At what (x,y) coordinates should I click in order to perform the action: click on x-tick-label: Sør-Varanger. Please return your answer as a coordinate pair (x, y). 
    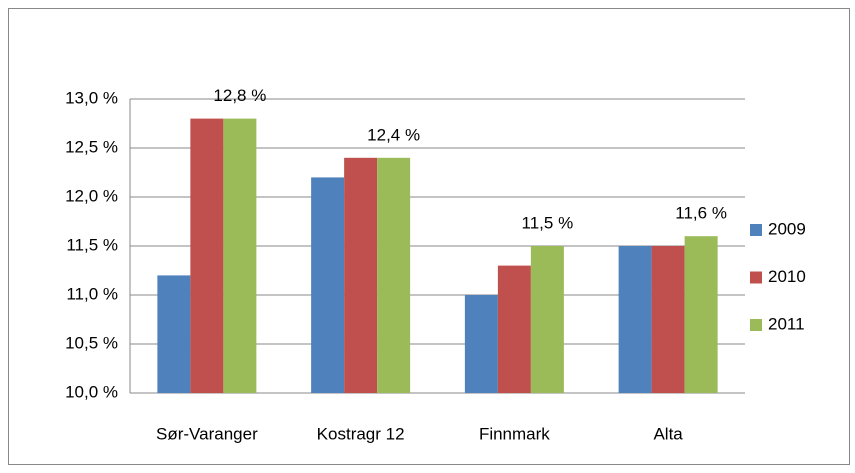
    Looking at the image, I should click on (207, 433).